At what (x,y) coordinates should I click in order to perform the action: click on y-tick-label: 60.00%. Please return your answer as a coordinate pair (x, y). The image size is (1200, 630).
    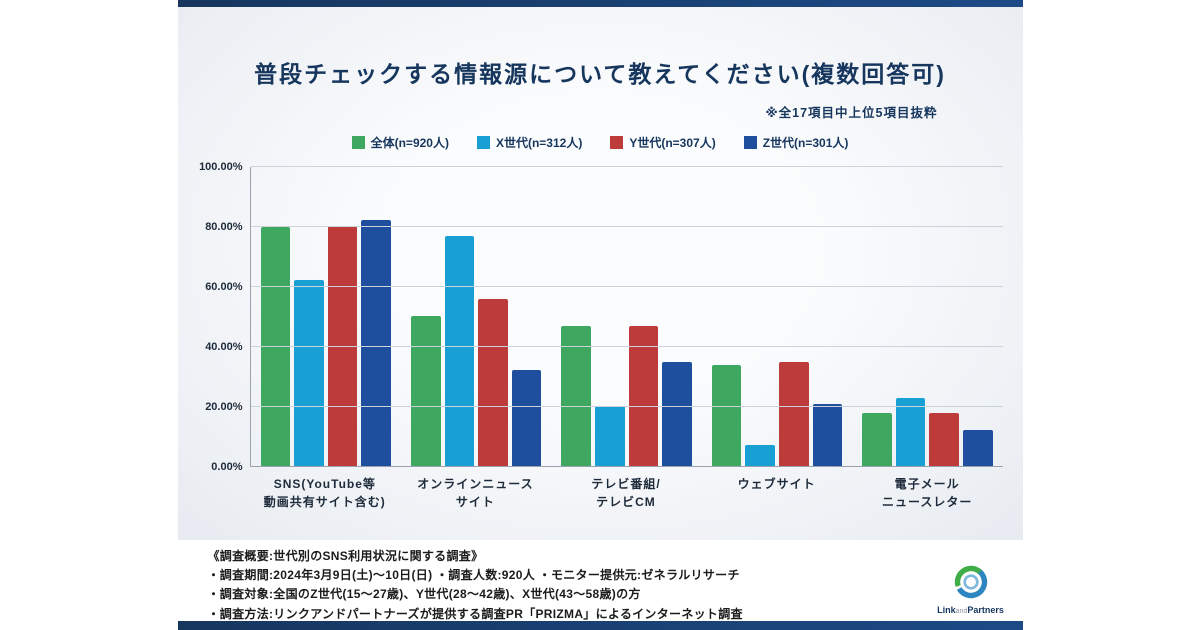
    Looking at the image, I should click on (224, 287).